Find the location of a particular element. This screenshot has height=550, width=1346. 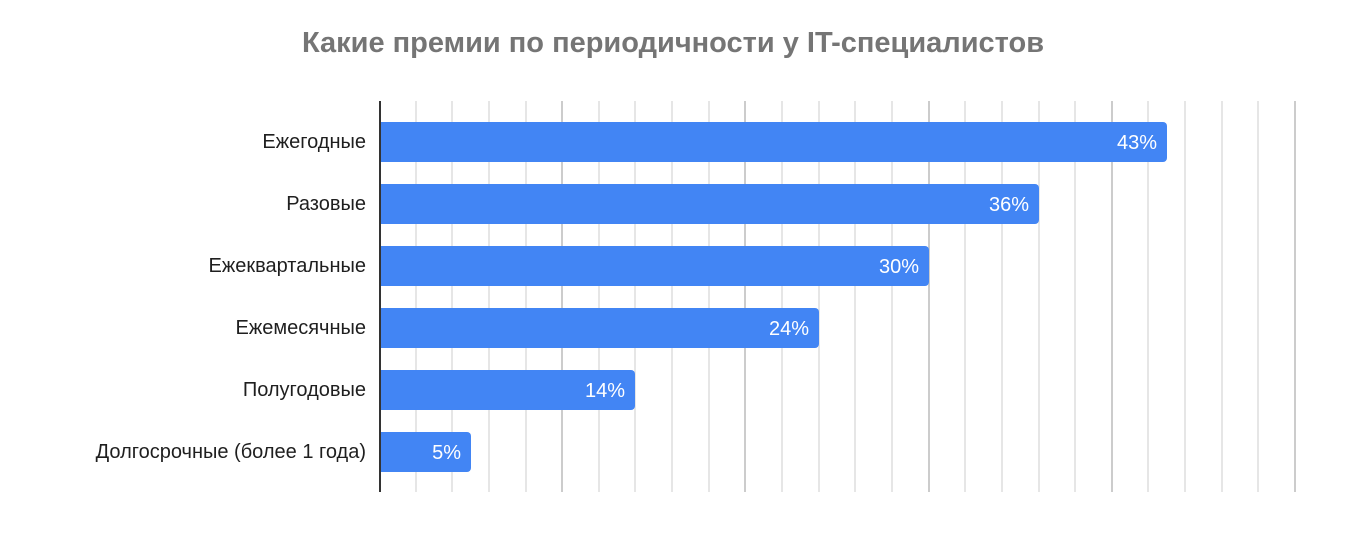

bar: 24% is located at coordinates (599, 328).